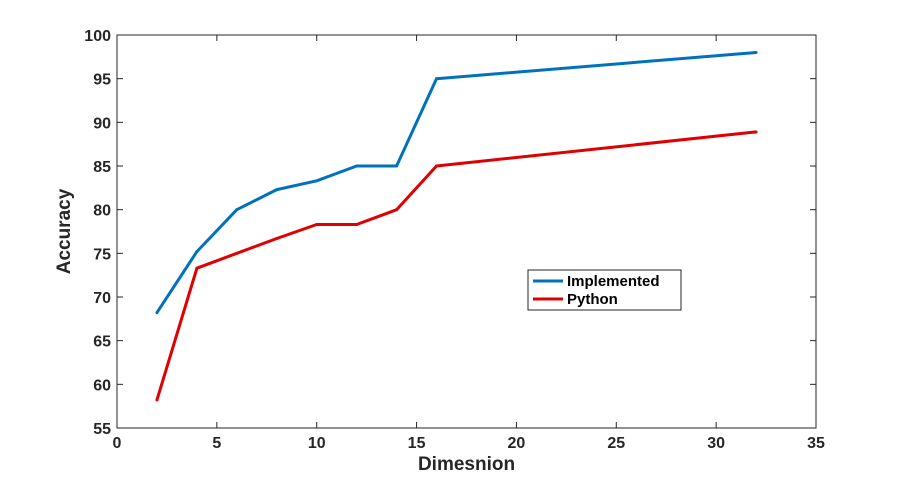 The width and height of the screenshot is (900, 482). Describe the element at coordinates (97, 36) in the screenshot. I see `y-tick-label: 100` at that location.